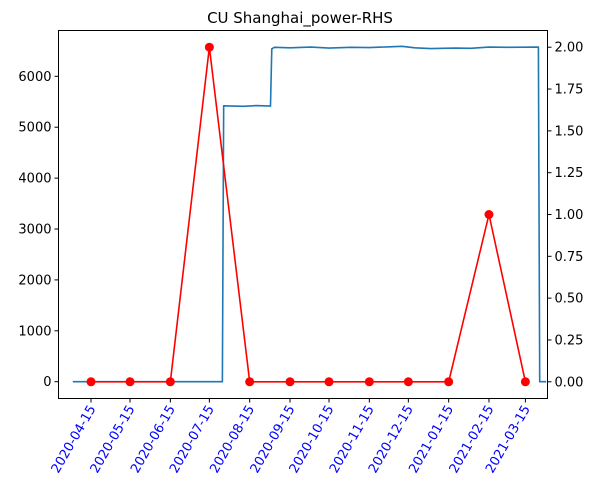 The width and height of the screenshot is (601, 498). What do you see at coordinates (569, 131) in the screenshot?
I see `right-y-tick-label: 1.50` at bounding box center [569, 131].